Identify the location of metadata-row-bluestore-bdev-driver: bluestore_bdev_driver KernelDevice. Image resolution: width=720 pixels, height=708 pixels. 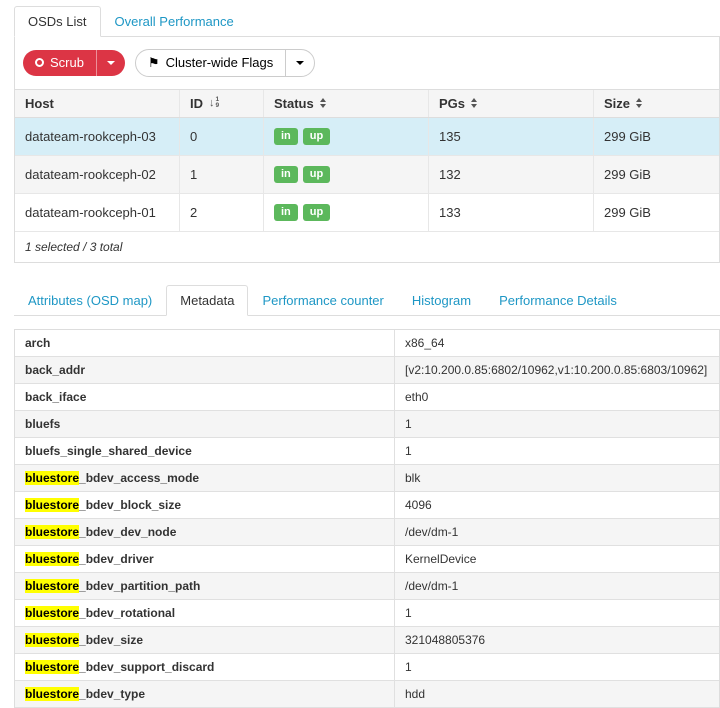
(367, 559).